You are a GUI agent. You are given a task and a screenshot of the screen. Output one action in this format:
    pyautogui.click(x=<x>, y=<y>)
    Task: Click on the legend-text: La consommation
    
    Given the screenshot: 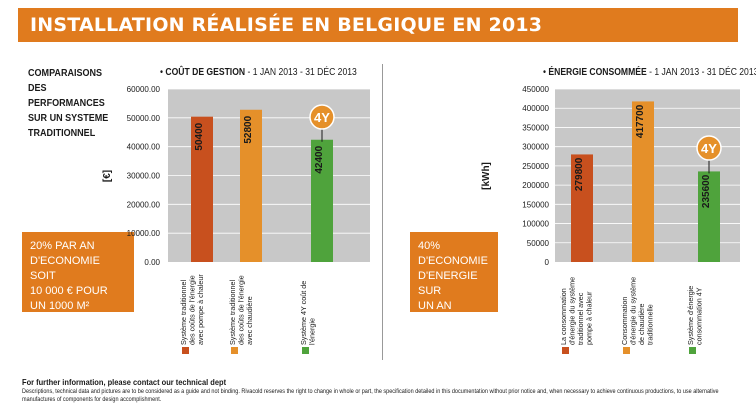 What is the action you would take?
    pyautogui.click(x=563, y=316)
    